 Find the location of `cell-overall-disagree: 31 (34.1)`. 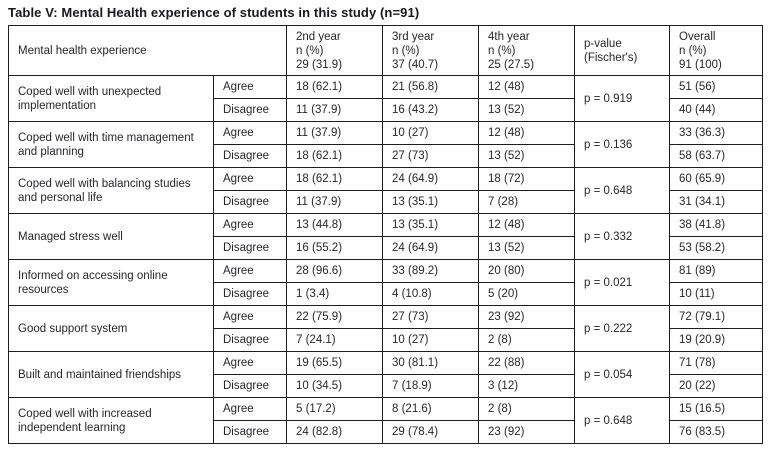

cell-overall-disagree: 31 (34.1) is located at coordinates (716, 202).